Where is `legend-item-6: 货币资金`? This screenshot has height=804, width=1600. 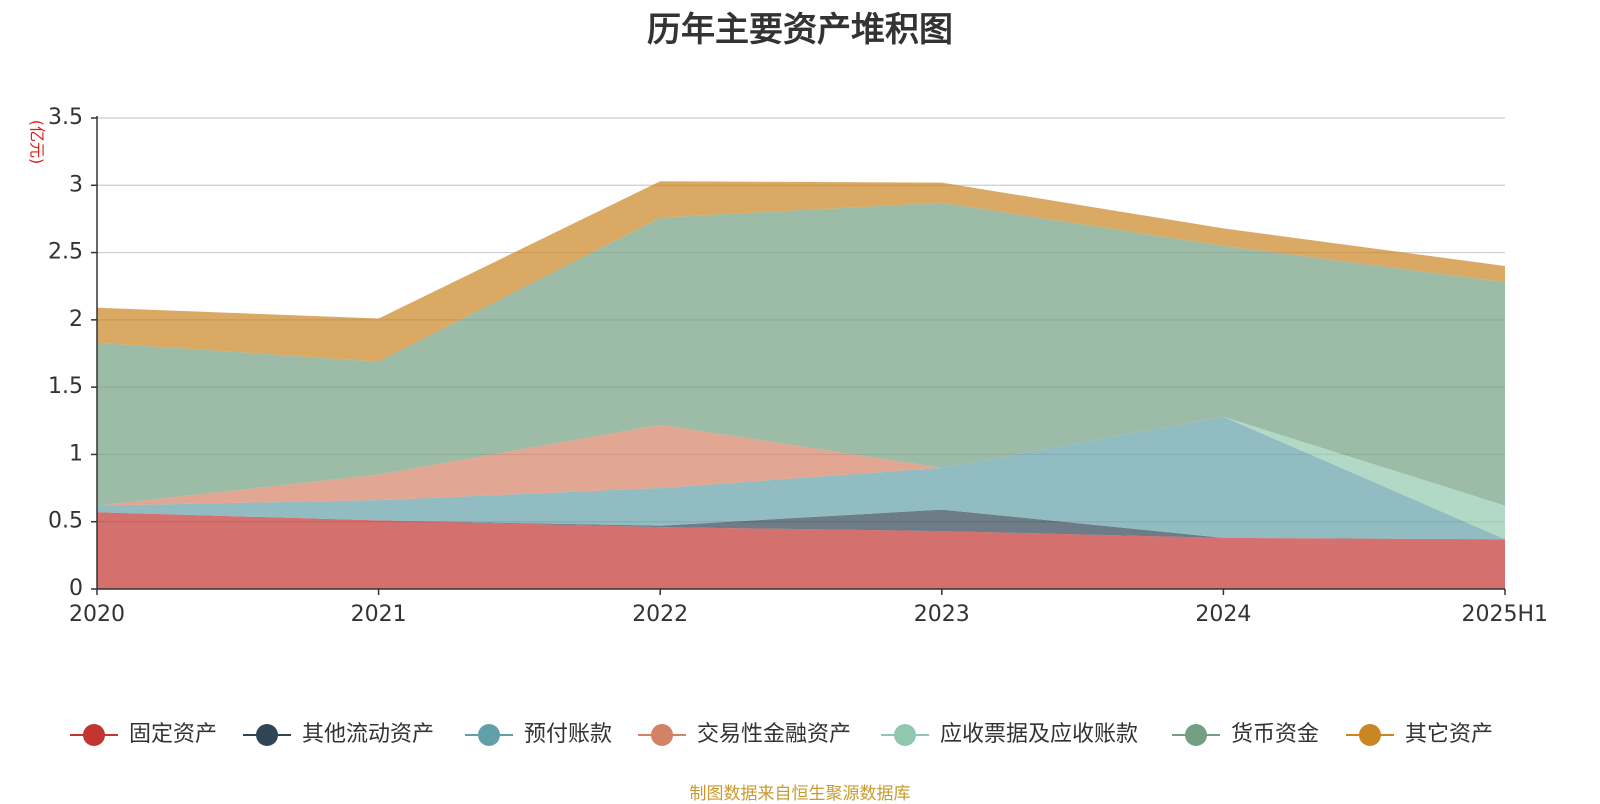
legend-item-6: 货币资金 is located at coordinates (1245, 734).